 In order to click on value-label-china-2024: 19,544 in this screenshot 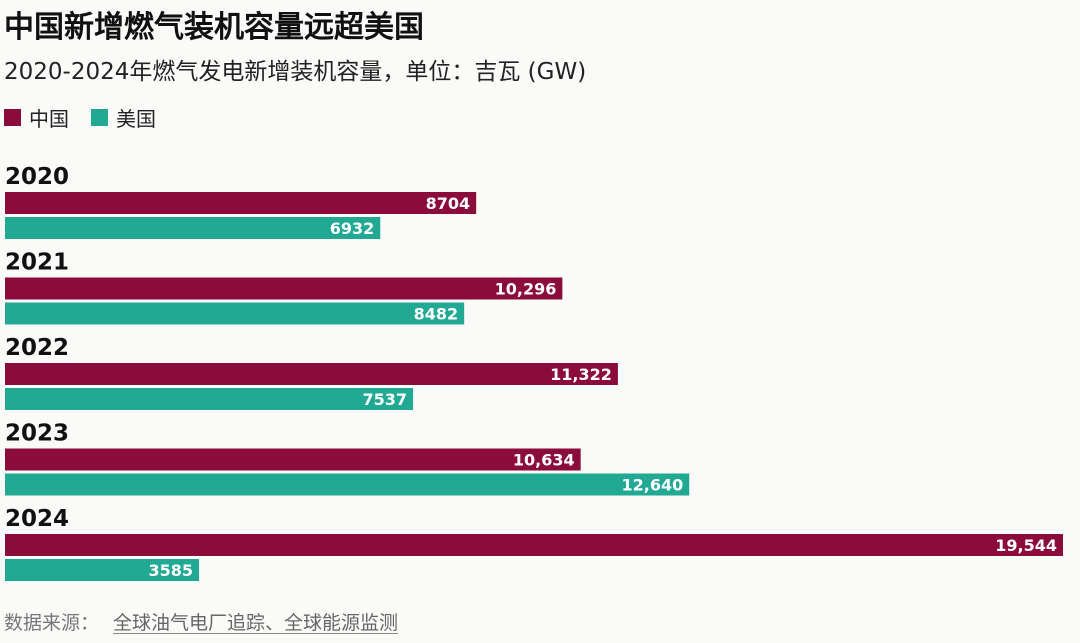, I will do `click(1026, 545)`.